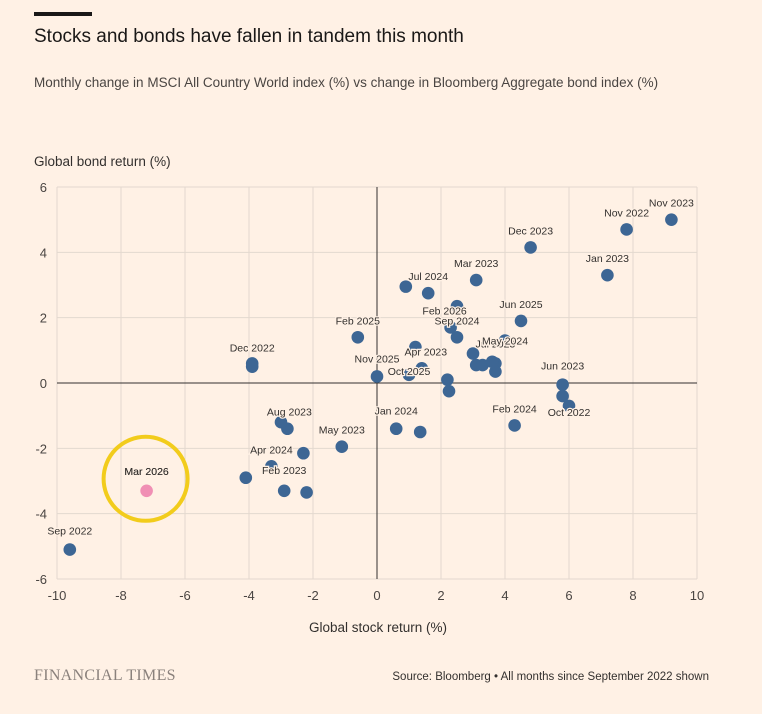 The image size is (762, 714). Describe the element at coordinates (520, 305) in the screenshot. I see `point-label: Jun 2025` at that location.